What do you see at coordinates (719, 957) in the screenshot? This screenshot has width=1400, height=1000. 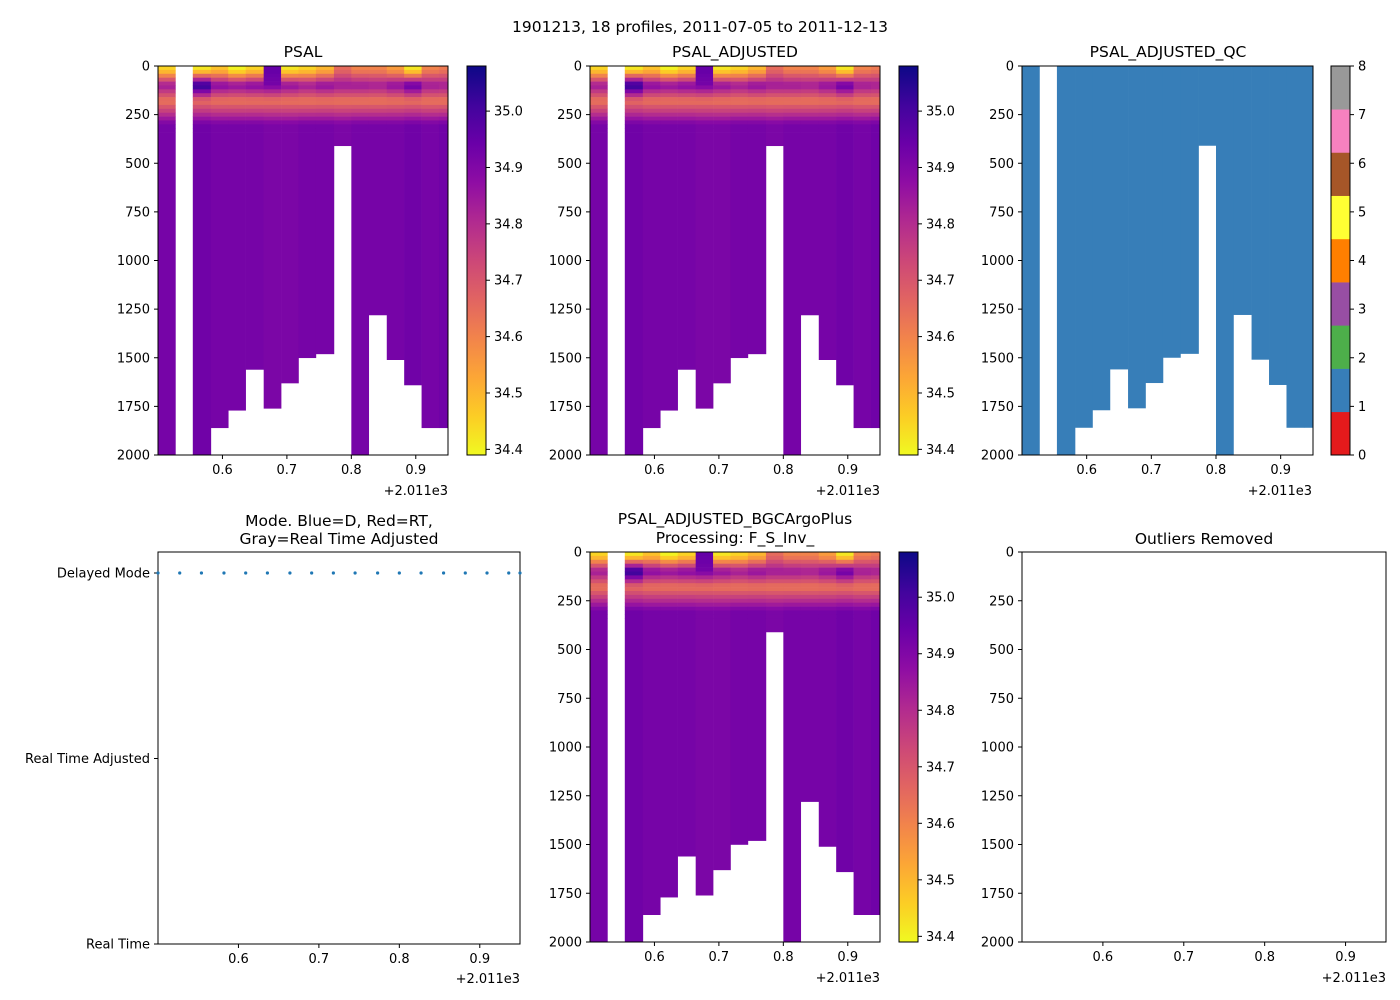 I see `x-tick-label: 0.7` at bounding box center [719, 957].